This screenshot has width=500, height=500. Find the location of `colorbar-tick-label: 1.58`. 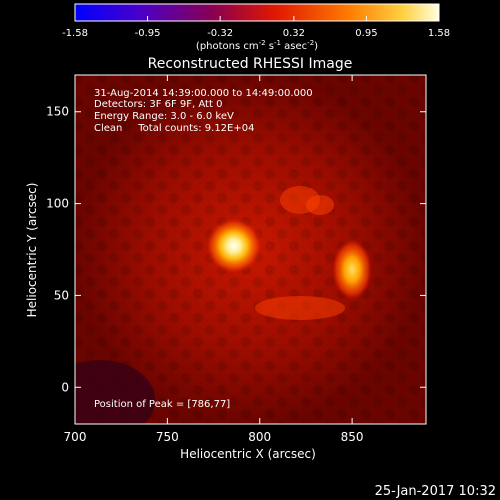

colorbar-tick-label: 1.58 is located at coordinates (439, 33).